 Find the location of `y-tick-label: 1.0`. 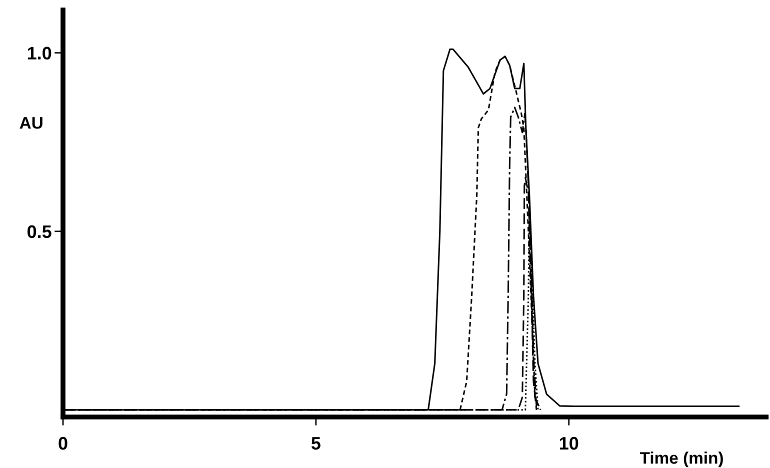

y-tick-label: 1.0 is located at coordinates (40, 53).